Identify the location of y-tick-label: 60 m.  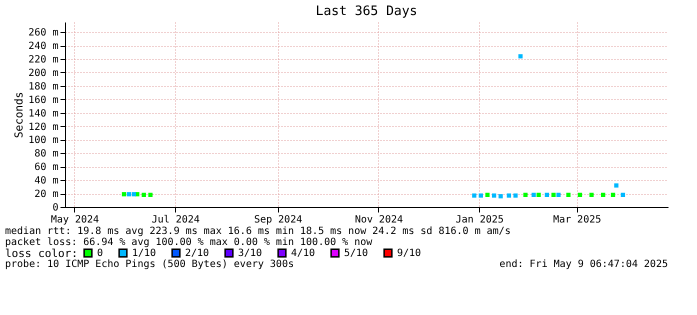
(46, 168).